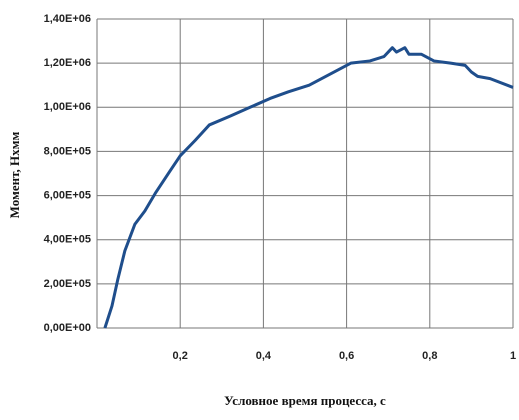  I want to click on y-tick-label: 1,00E+06, so click(67, 107).